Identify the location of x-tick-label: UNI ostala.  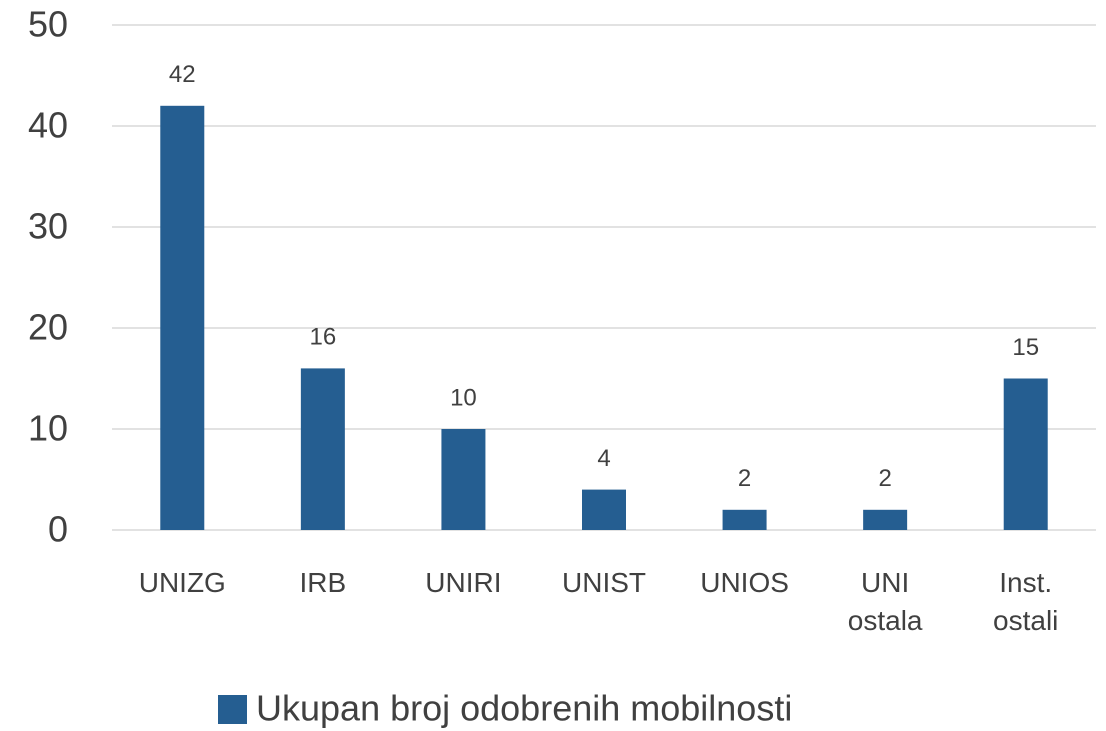
(885, 601).